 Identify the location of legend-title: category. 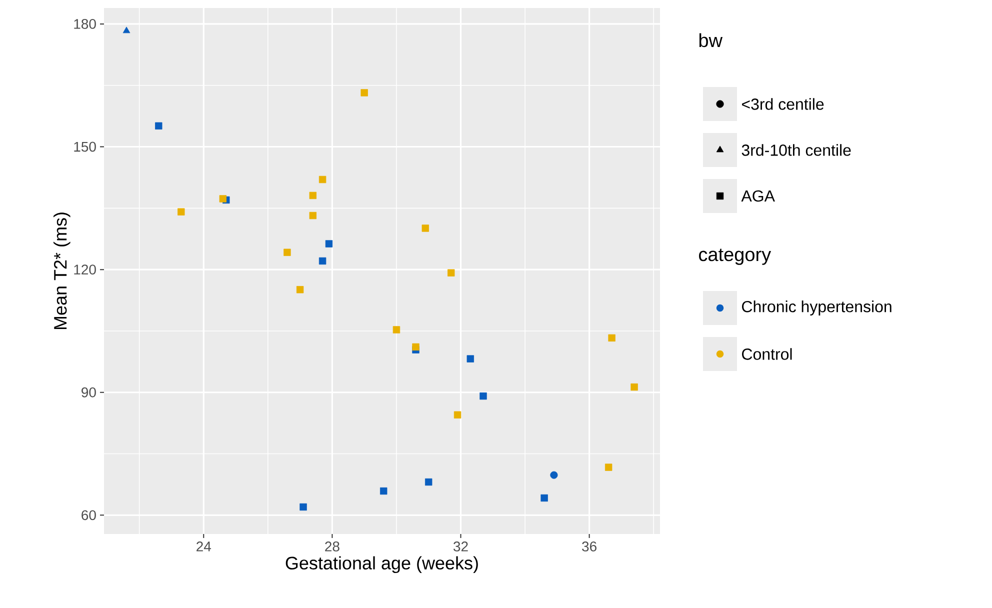
(735, 256).